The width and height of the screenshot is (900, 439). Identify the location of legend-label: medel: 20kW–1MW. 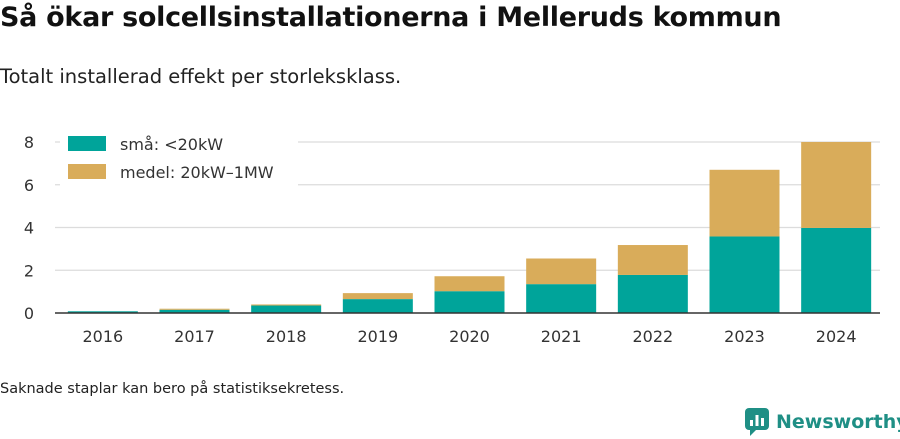
(197, 172).